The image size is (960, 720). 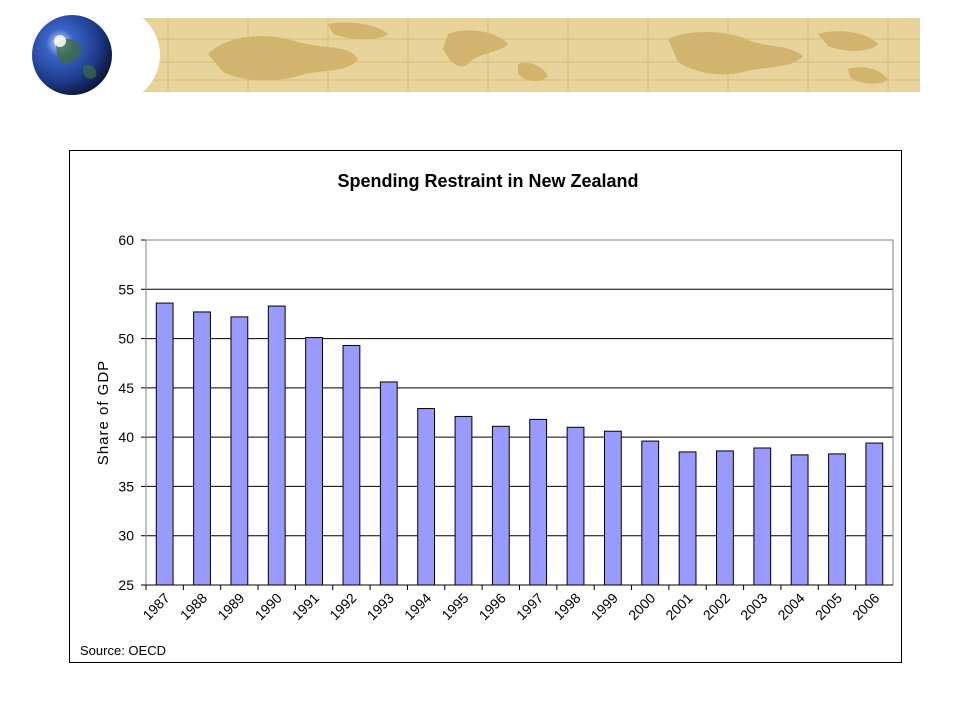 I want to click on bar-1988, so click(x=202, y=448).